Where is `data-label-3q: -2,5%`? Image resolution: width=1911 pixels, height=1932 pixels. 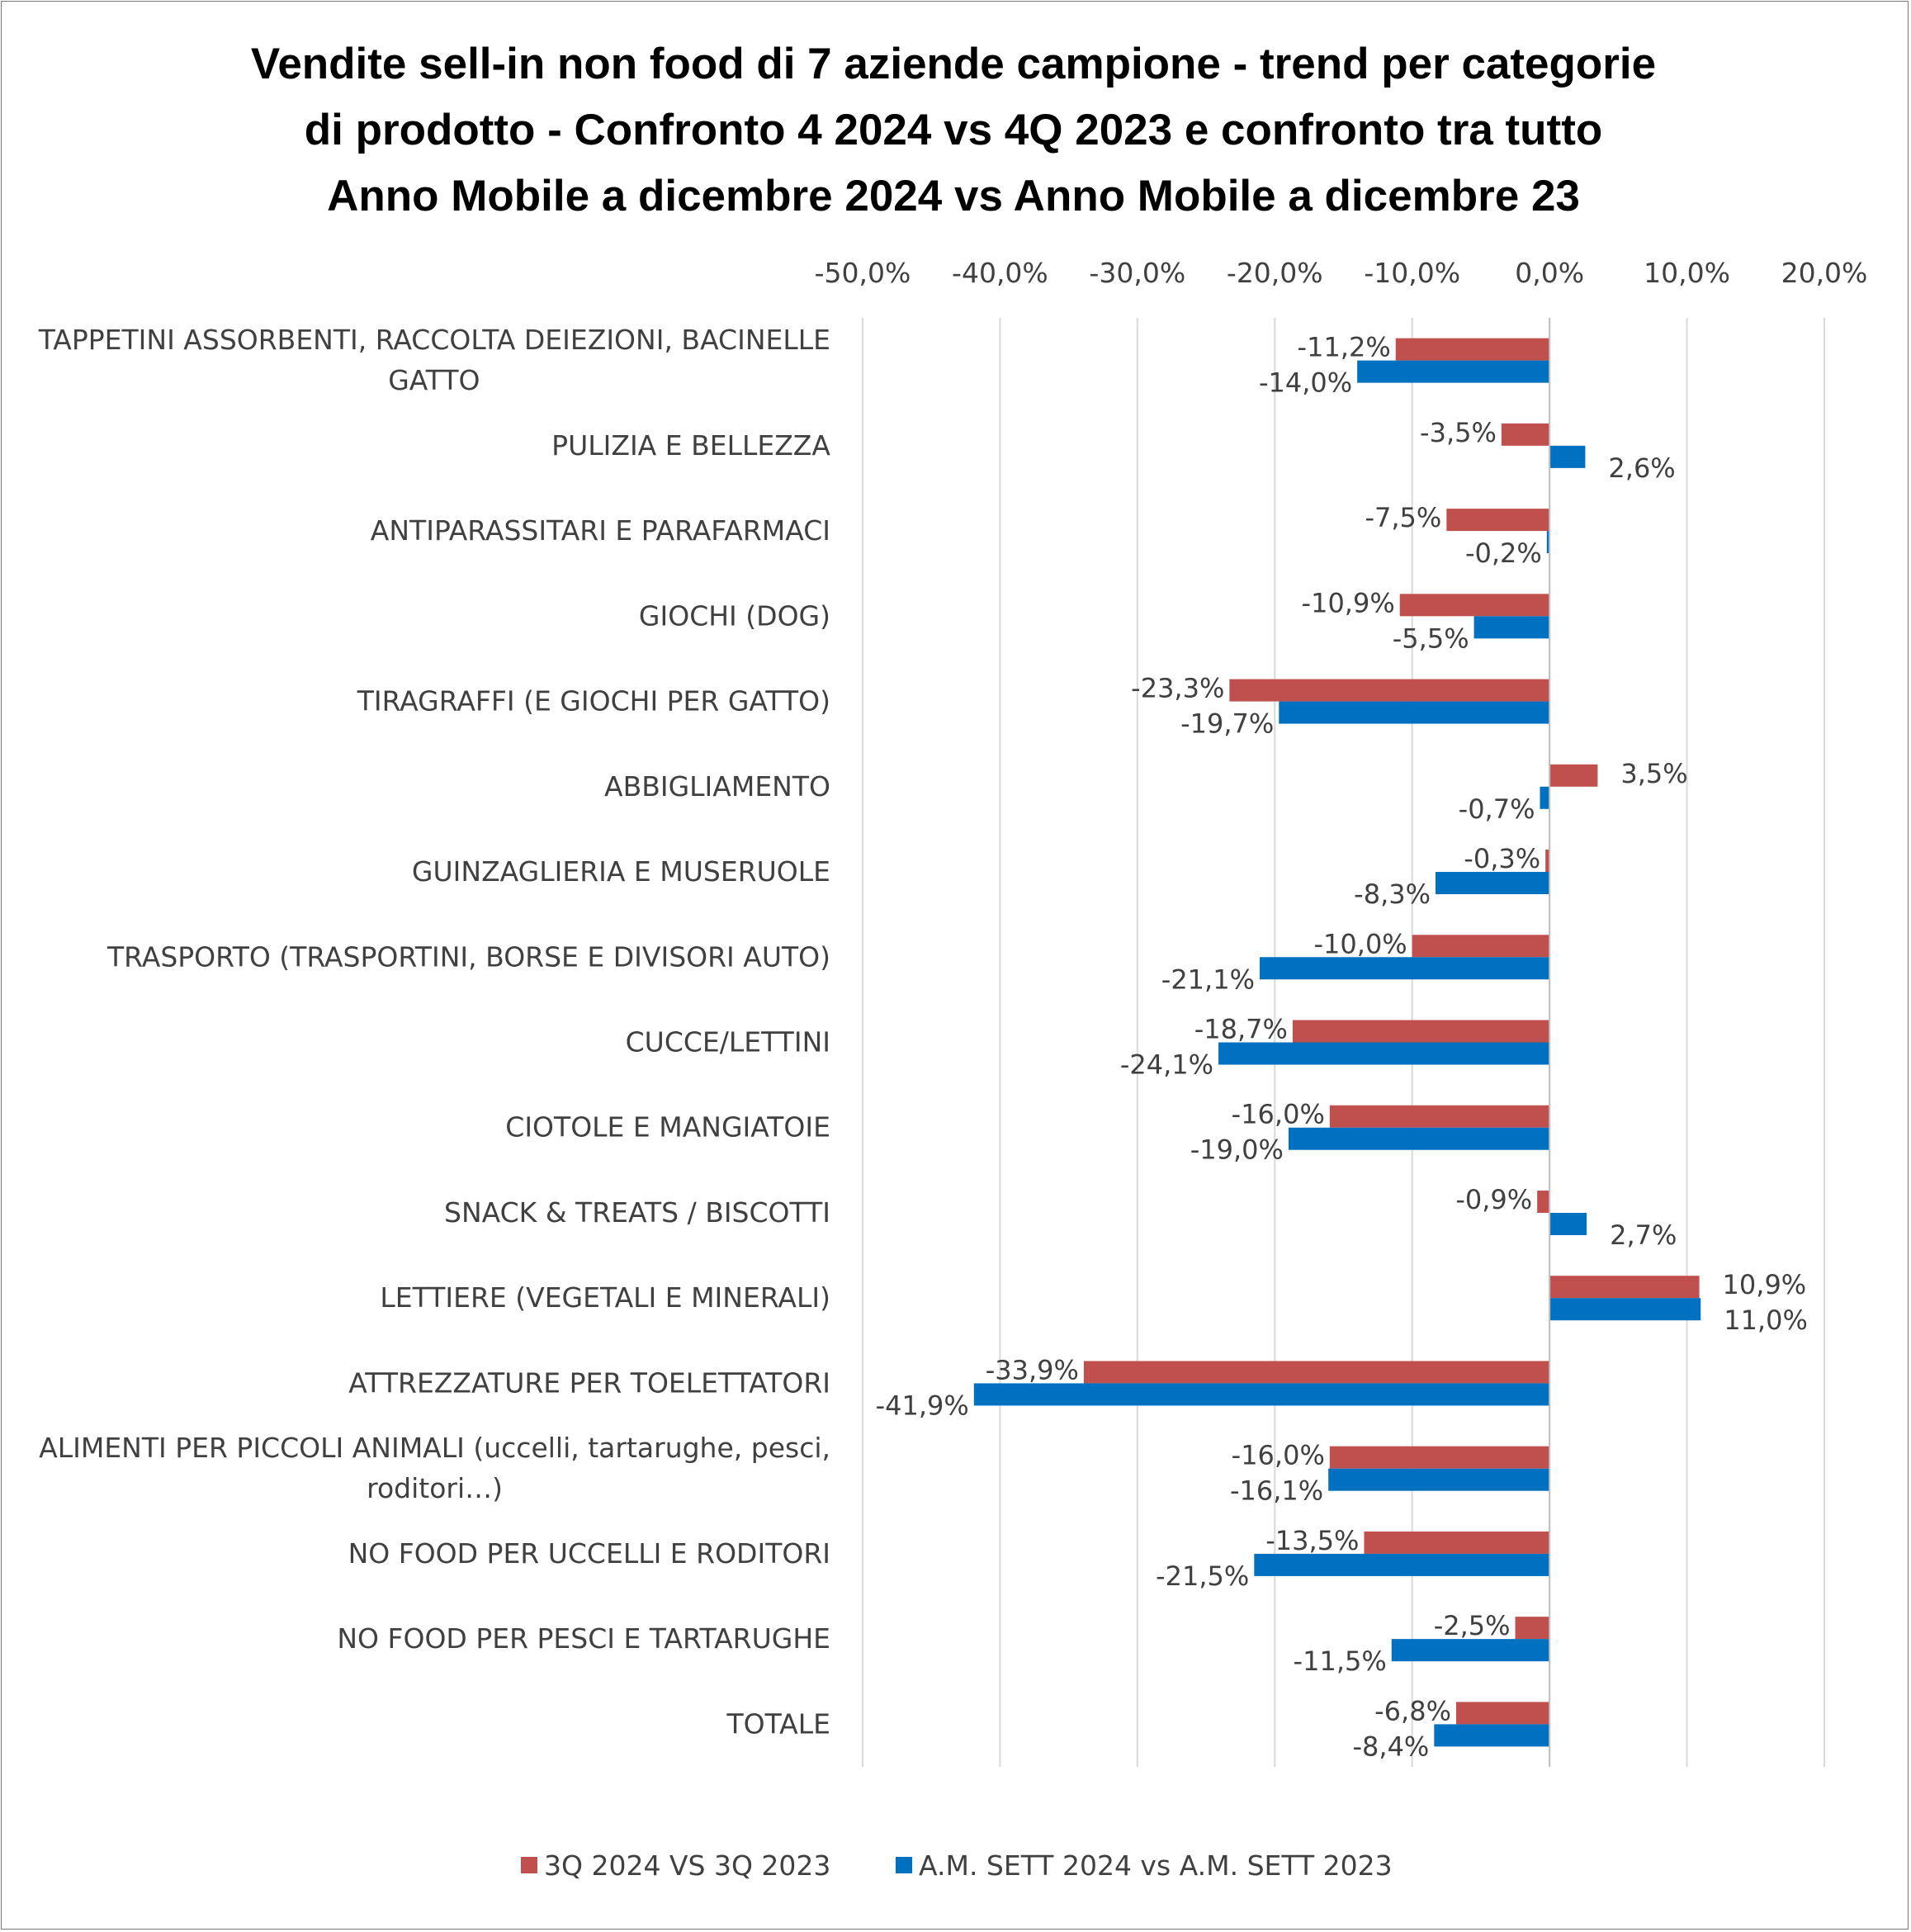 data-label-3q: -2,5% is located at coordinates (1472, 1625).